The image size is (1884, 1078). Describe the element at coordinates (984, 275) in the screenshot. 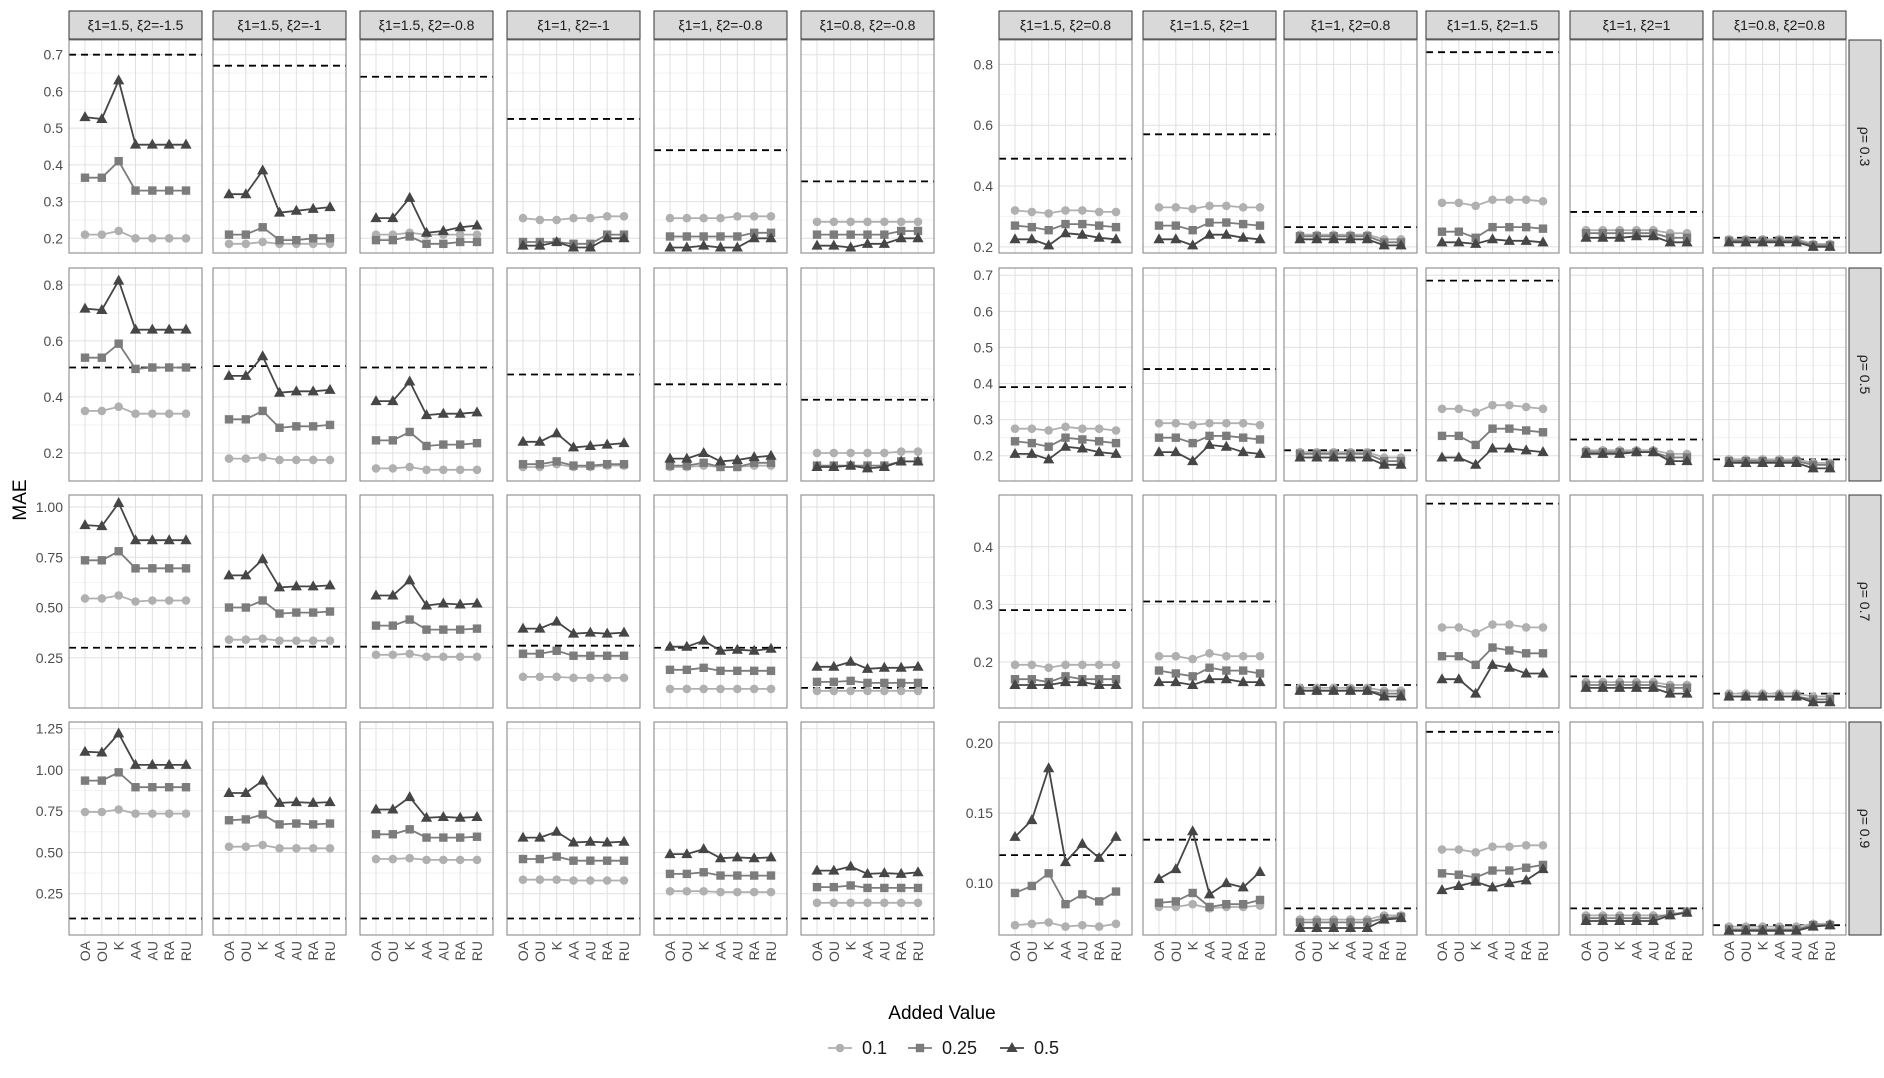

I see `y-tick-label: 0.7` at that location.